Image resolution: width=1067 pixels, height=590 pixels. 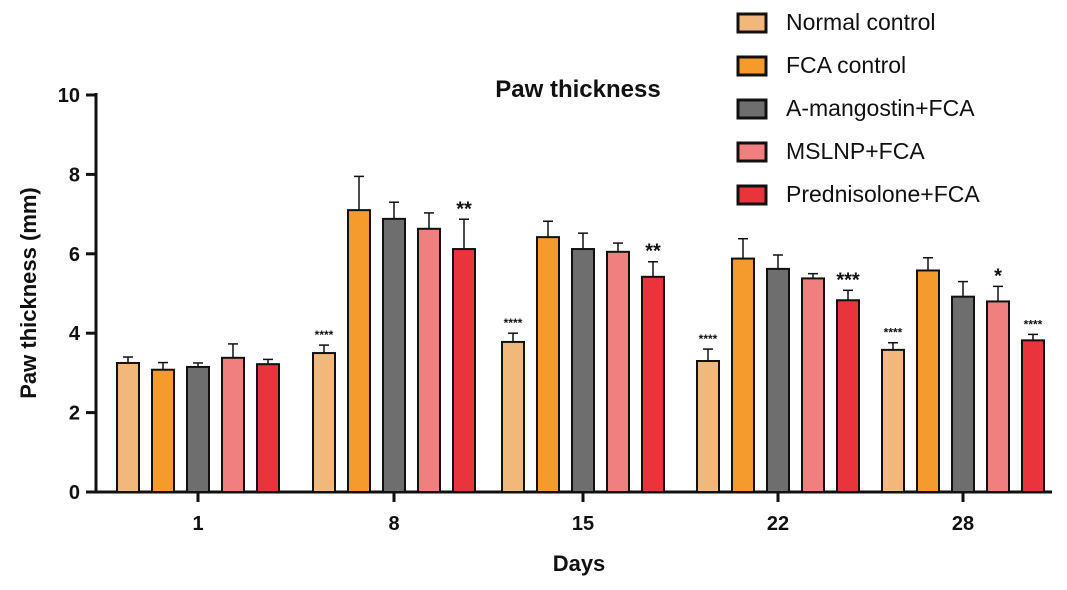 I want to click on x-axis-label: Days, so click(x=579, y=563).